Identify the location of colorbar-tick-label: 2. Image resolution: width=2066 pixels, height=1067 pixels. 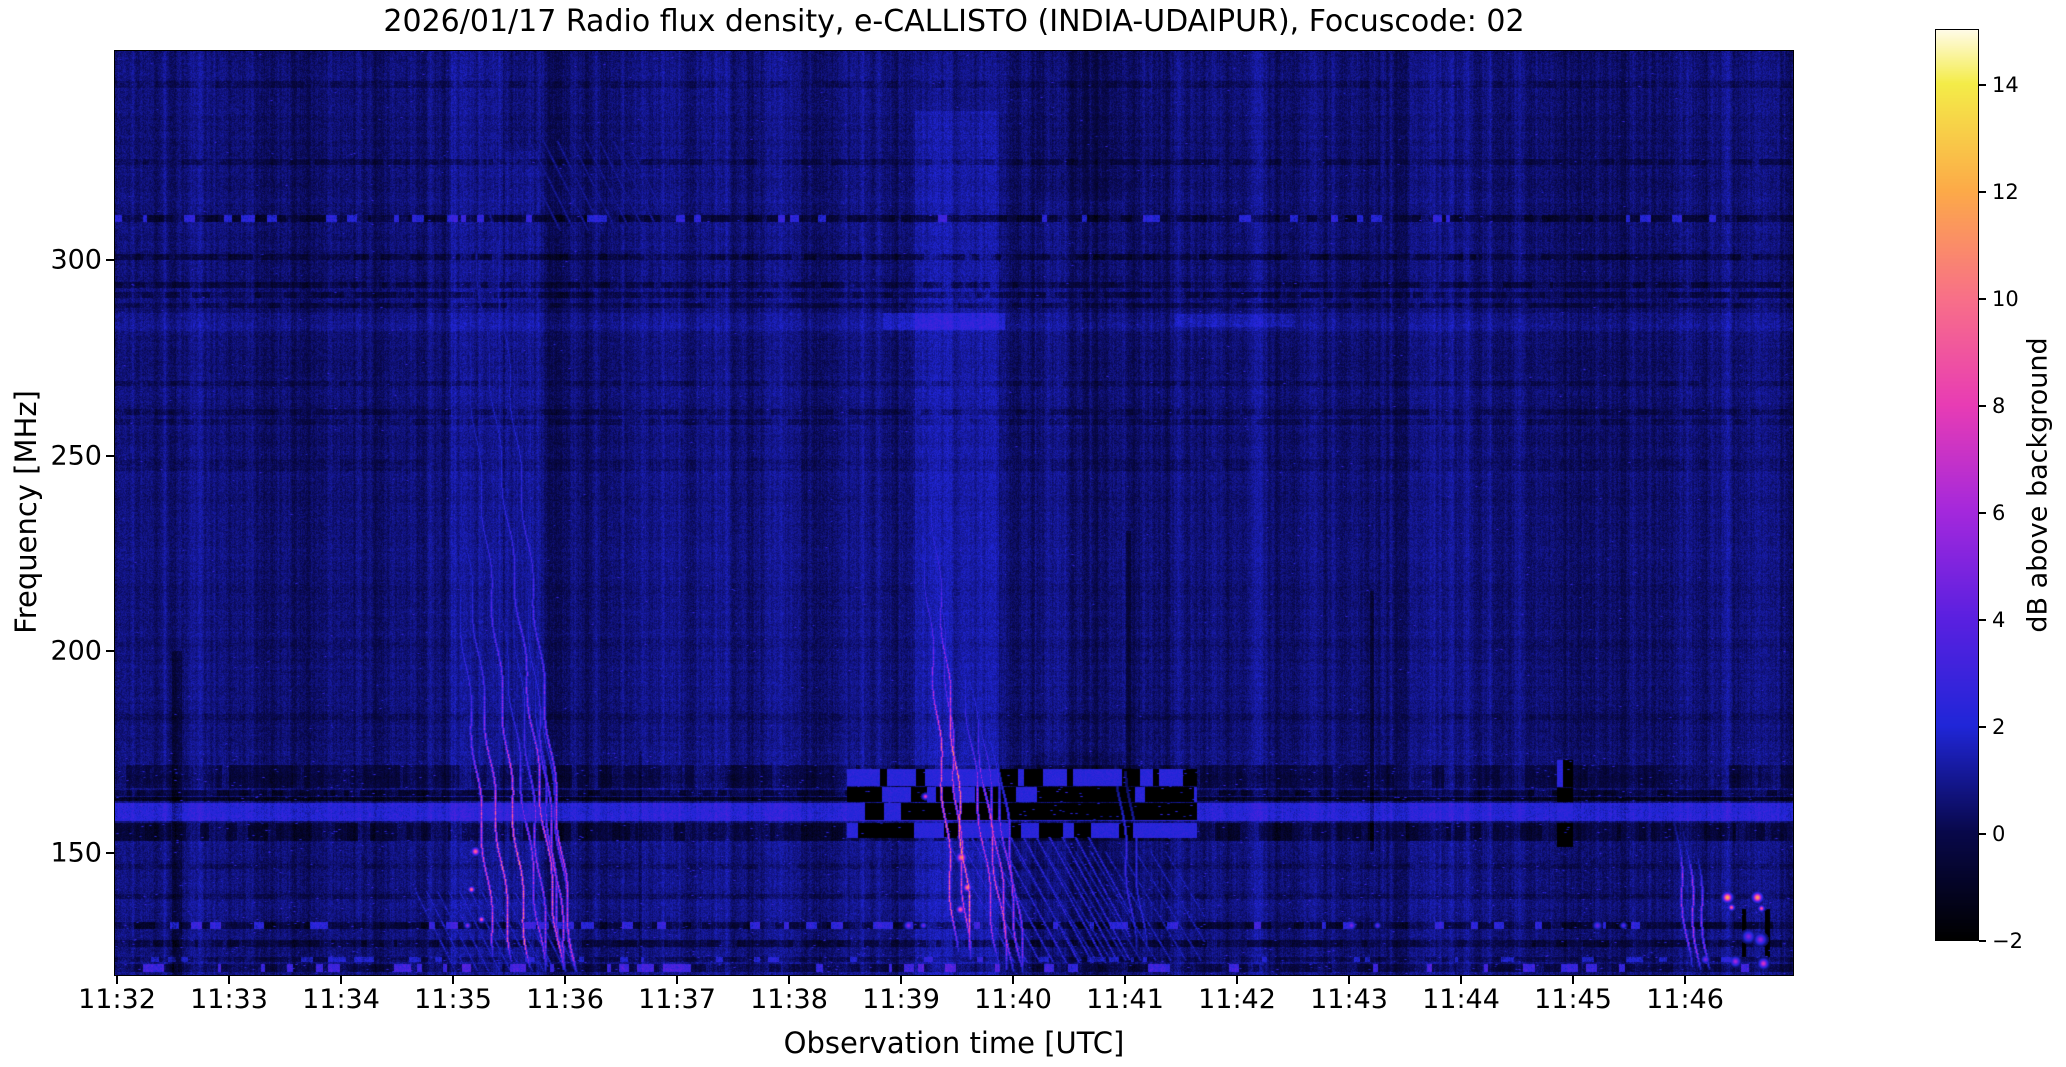
(1999, 727).